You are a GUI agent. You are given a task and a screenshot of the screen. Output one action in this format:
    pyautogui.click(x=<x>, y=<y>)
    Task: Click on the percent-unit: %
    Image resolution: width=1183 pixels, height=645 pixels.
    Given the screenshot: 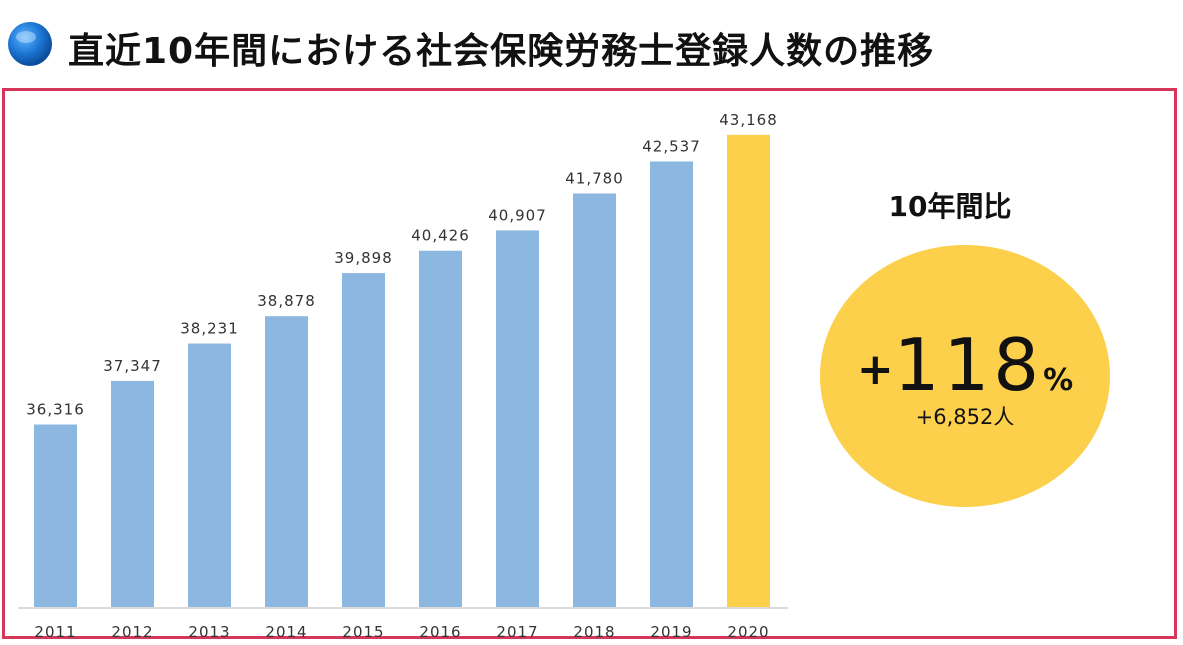 What is the action you would take?
    pyautogui.click(x=1058, y=380)
    